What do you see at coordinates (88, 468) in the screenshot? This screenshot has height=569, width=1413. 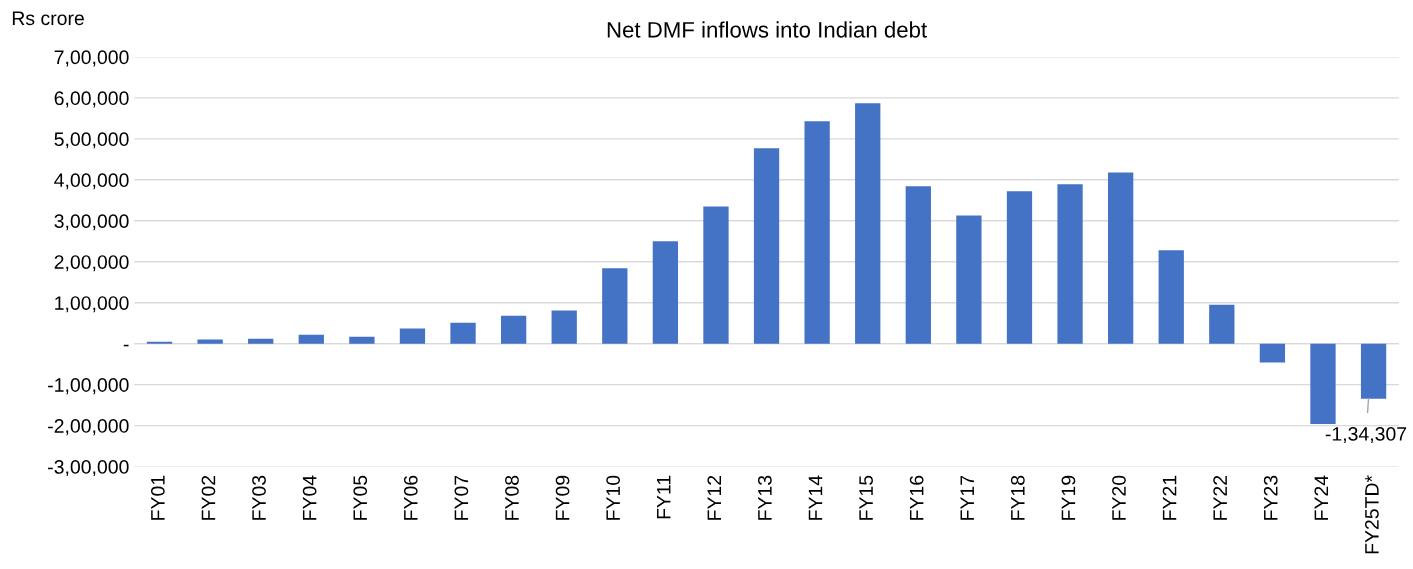 I see `y-tick-label: -3,00,000` at bounding box center [88, 468].